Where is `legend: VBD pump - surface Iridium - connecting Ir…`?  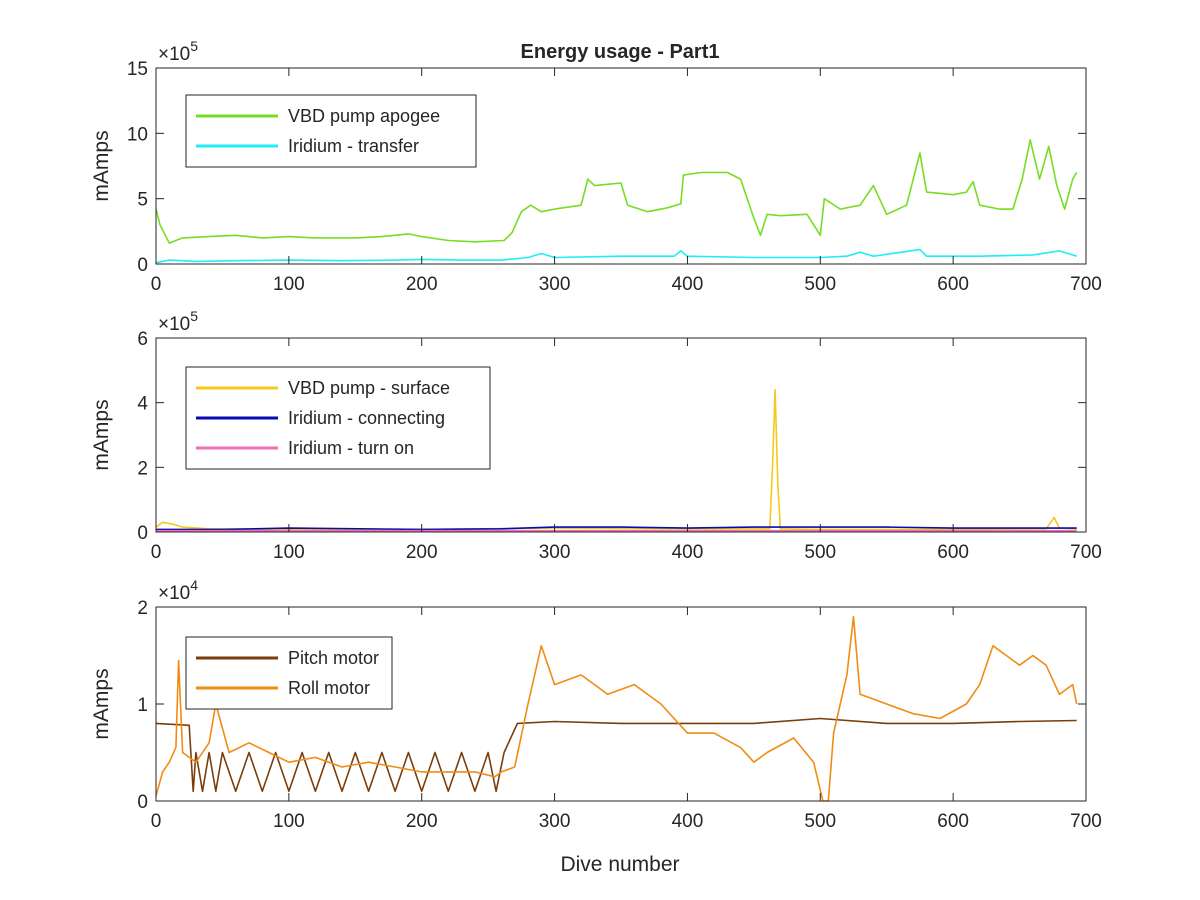 legend: VBD pump - surface Iridium - connecting Ir… is located at coordinates (338, 418).